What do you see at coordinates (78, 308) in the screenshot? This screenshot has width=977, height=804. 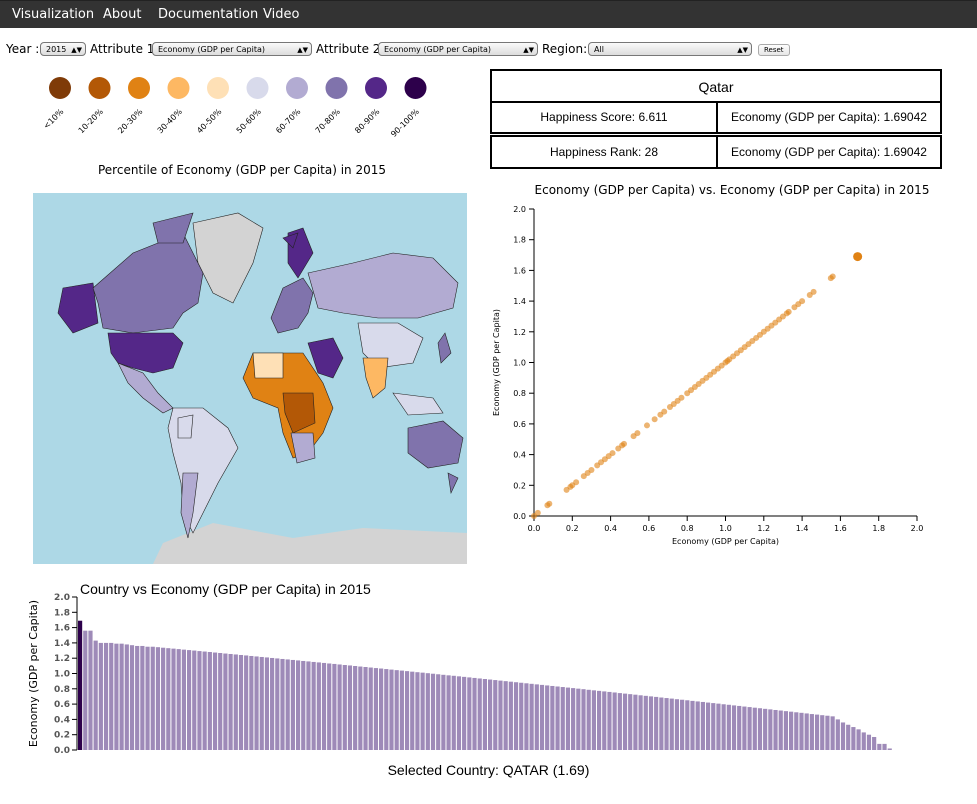 I see `map-country-alaska` at bounding box center [78, 308].